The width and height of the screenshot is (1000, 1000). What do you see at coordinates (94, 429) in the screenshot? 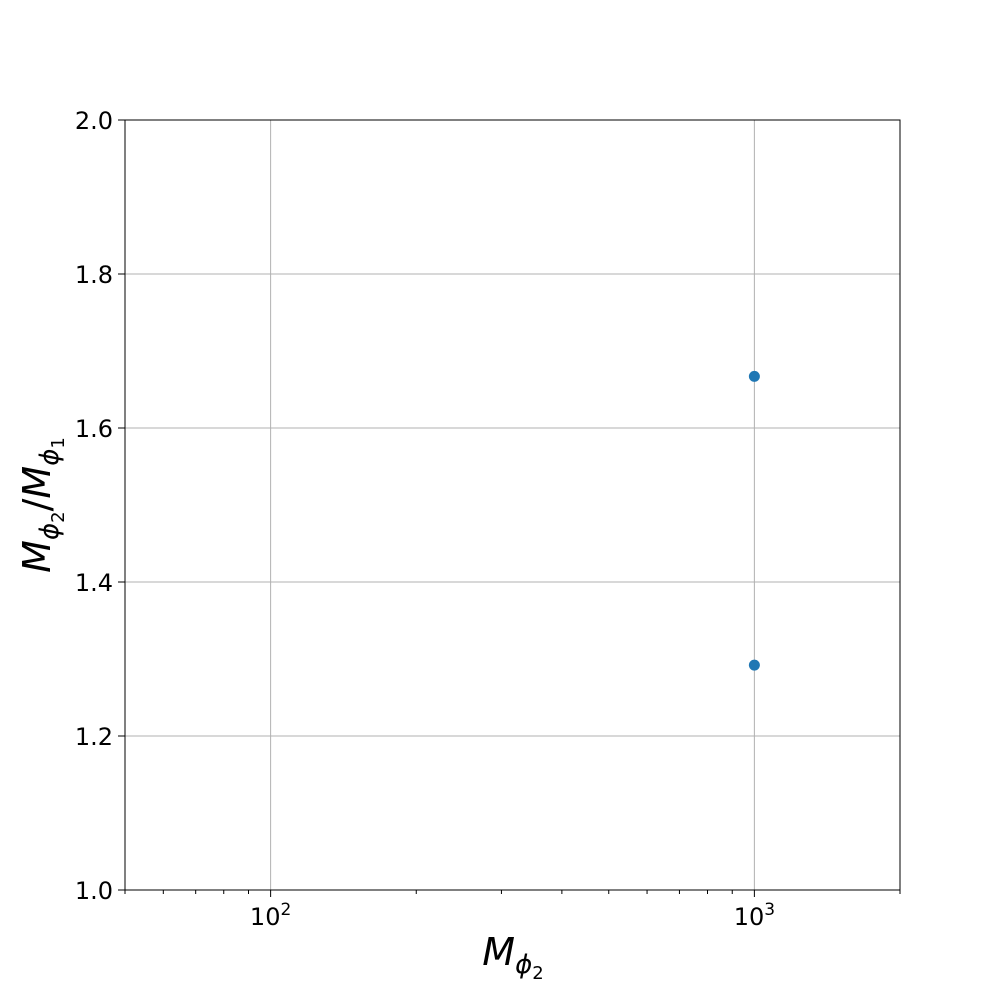
I see `y-tick-label: 1.6` at bounding box center [94, 429].